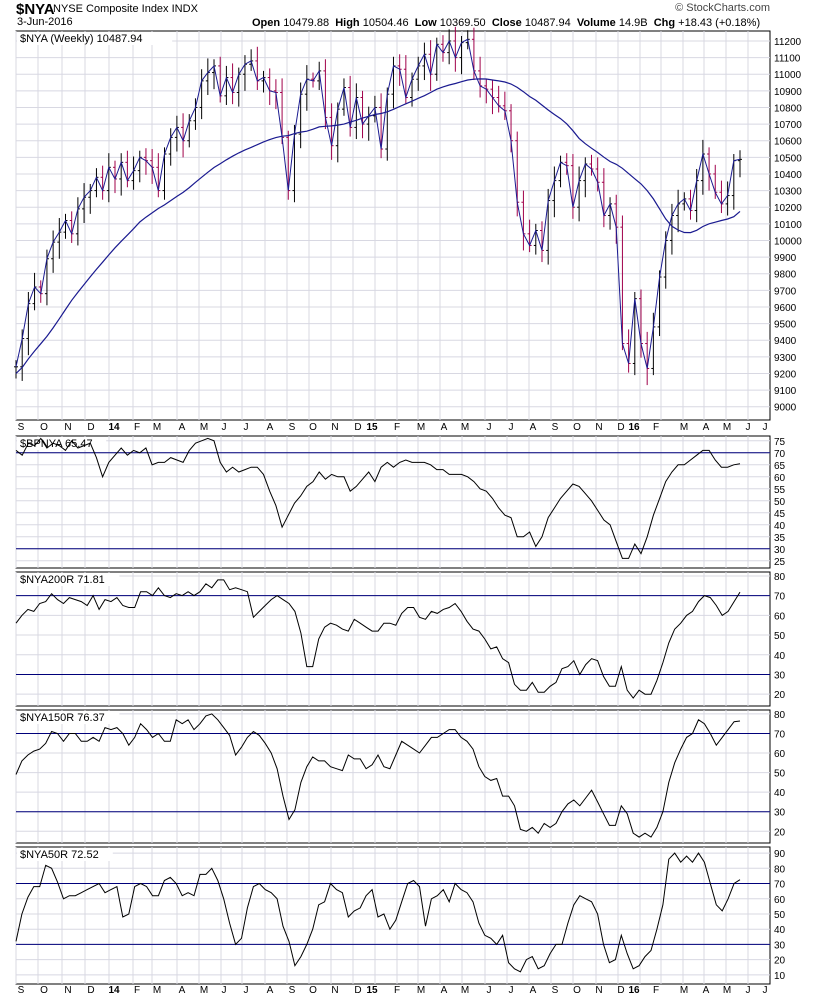 Image resolution: width=820 pixels, height=1000 pixels. What do you see at coordinates (788, 175) in the screenshot?
I see `y-tick-label: 10400` at bounding box center [788, 175].